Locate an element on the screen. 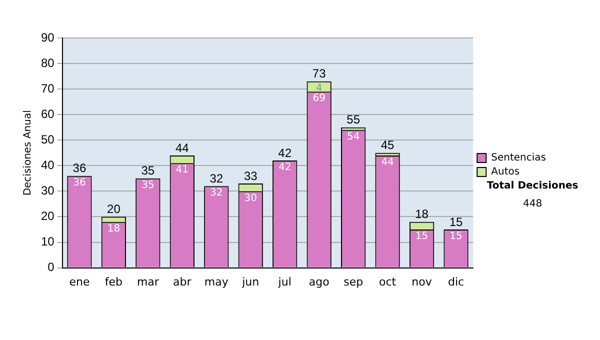  legend-label: Sentencias is located at coordinates (518, 158).